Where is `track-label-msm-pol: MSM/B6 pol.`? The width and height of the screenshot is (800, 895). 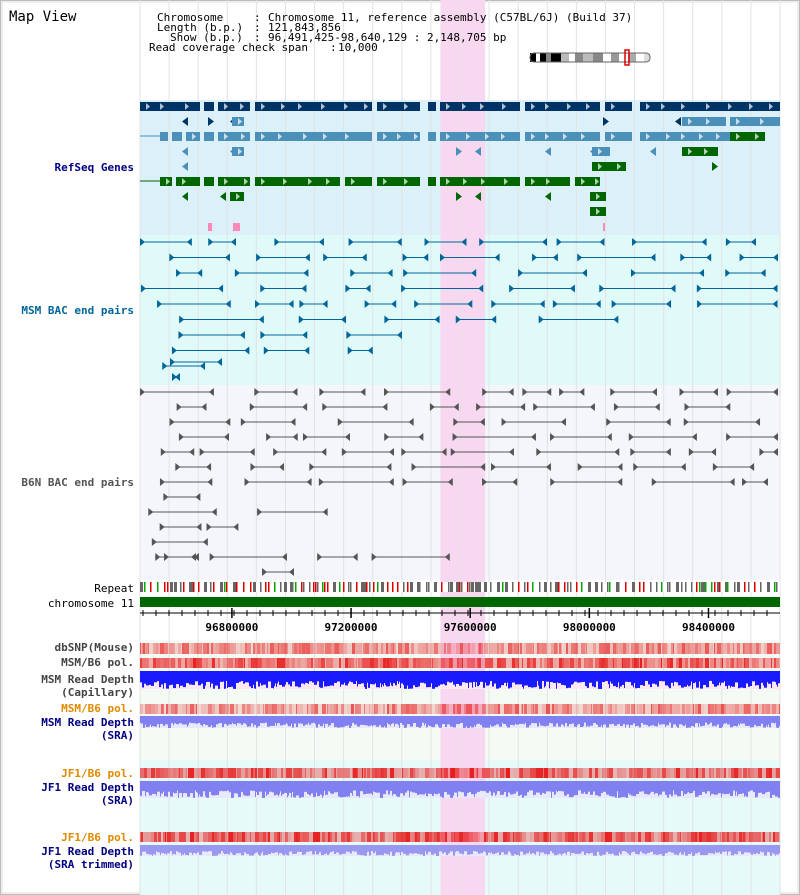
track-label-msm-pol: MSM/B6 pol. is located at coordinates (97, 662).